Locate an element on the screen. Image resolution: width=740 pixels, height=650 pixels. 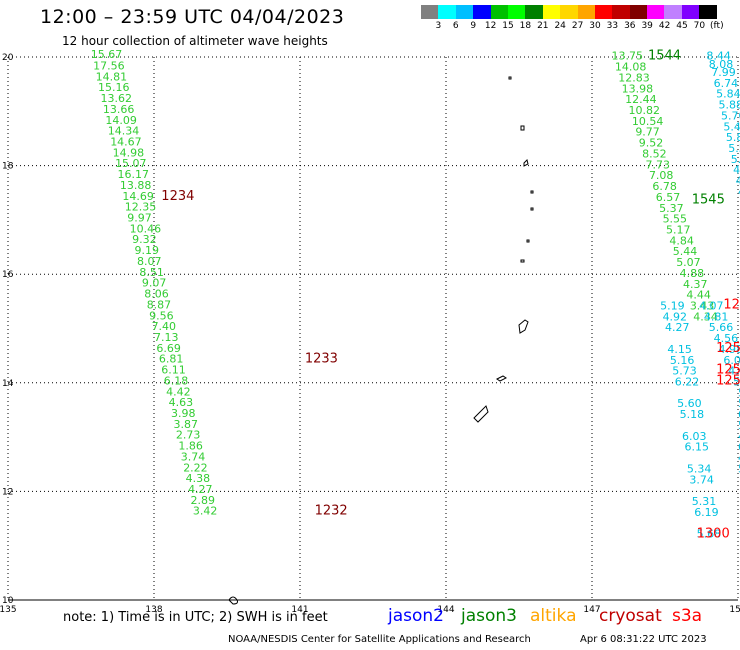
wave-height-value: 4.69 is located at coordinates (734, 371).